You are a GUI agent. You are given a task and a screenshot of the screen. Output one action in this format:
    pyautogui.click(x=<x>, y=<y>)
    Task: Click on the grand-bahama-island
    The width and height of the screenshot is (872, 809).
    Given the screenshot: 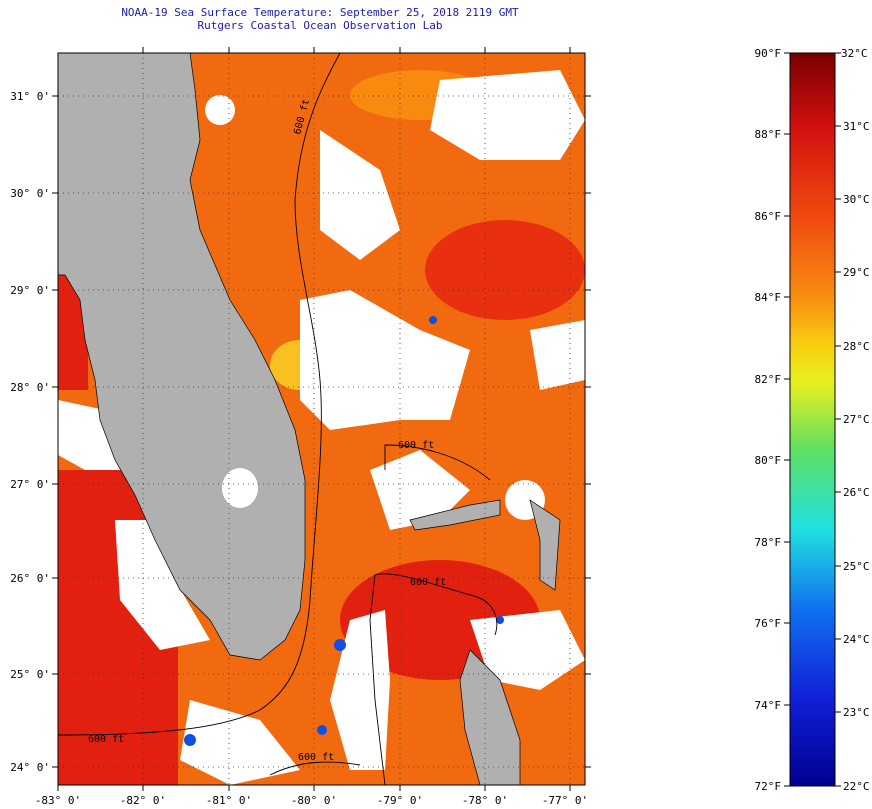 What is the action you would take?
    pyautogui.click(x=455, y=515)
    